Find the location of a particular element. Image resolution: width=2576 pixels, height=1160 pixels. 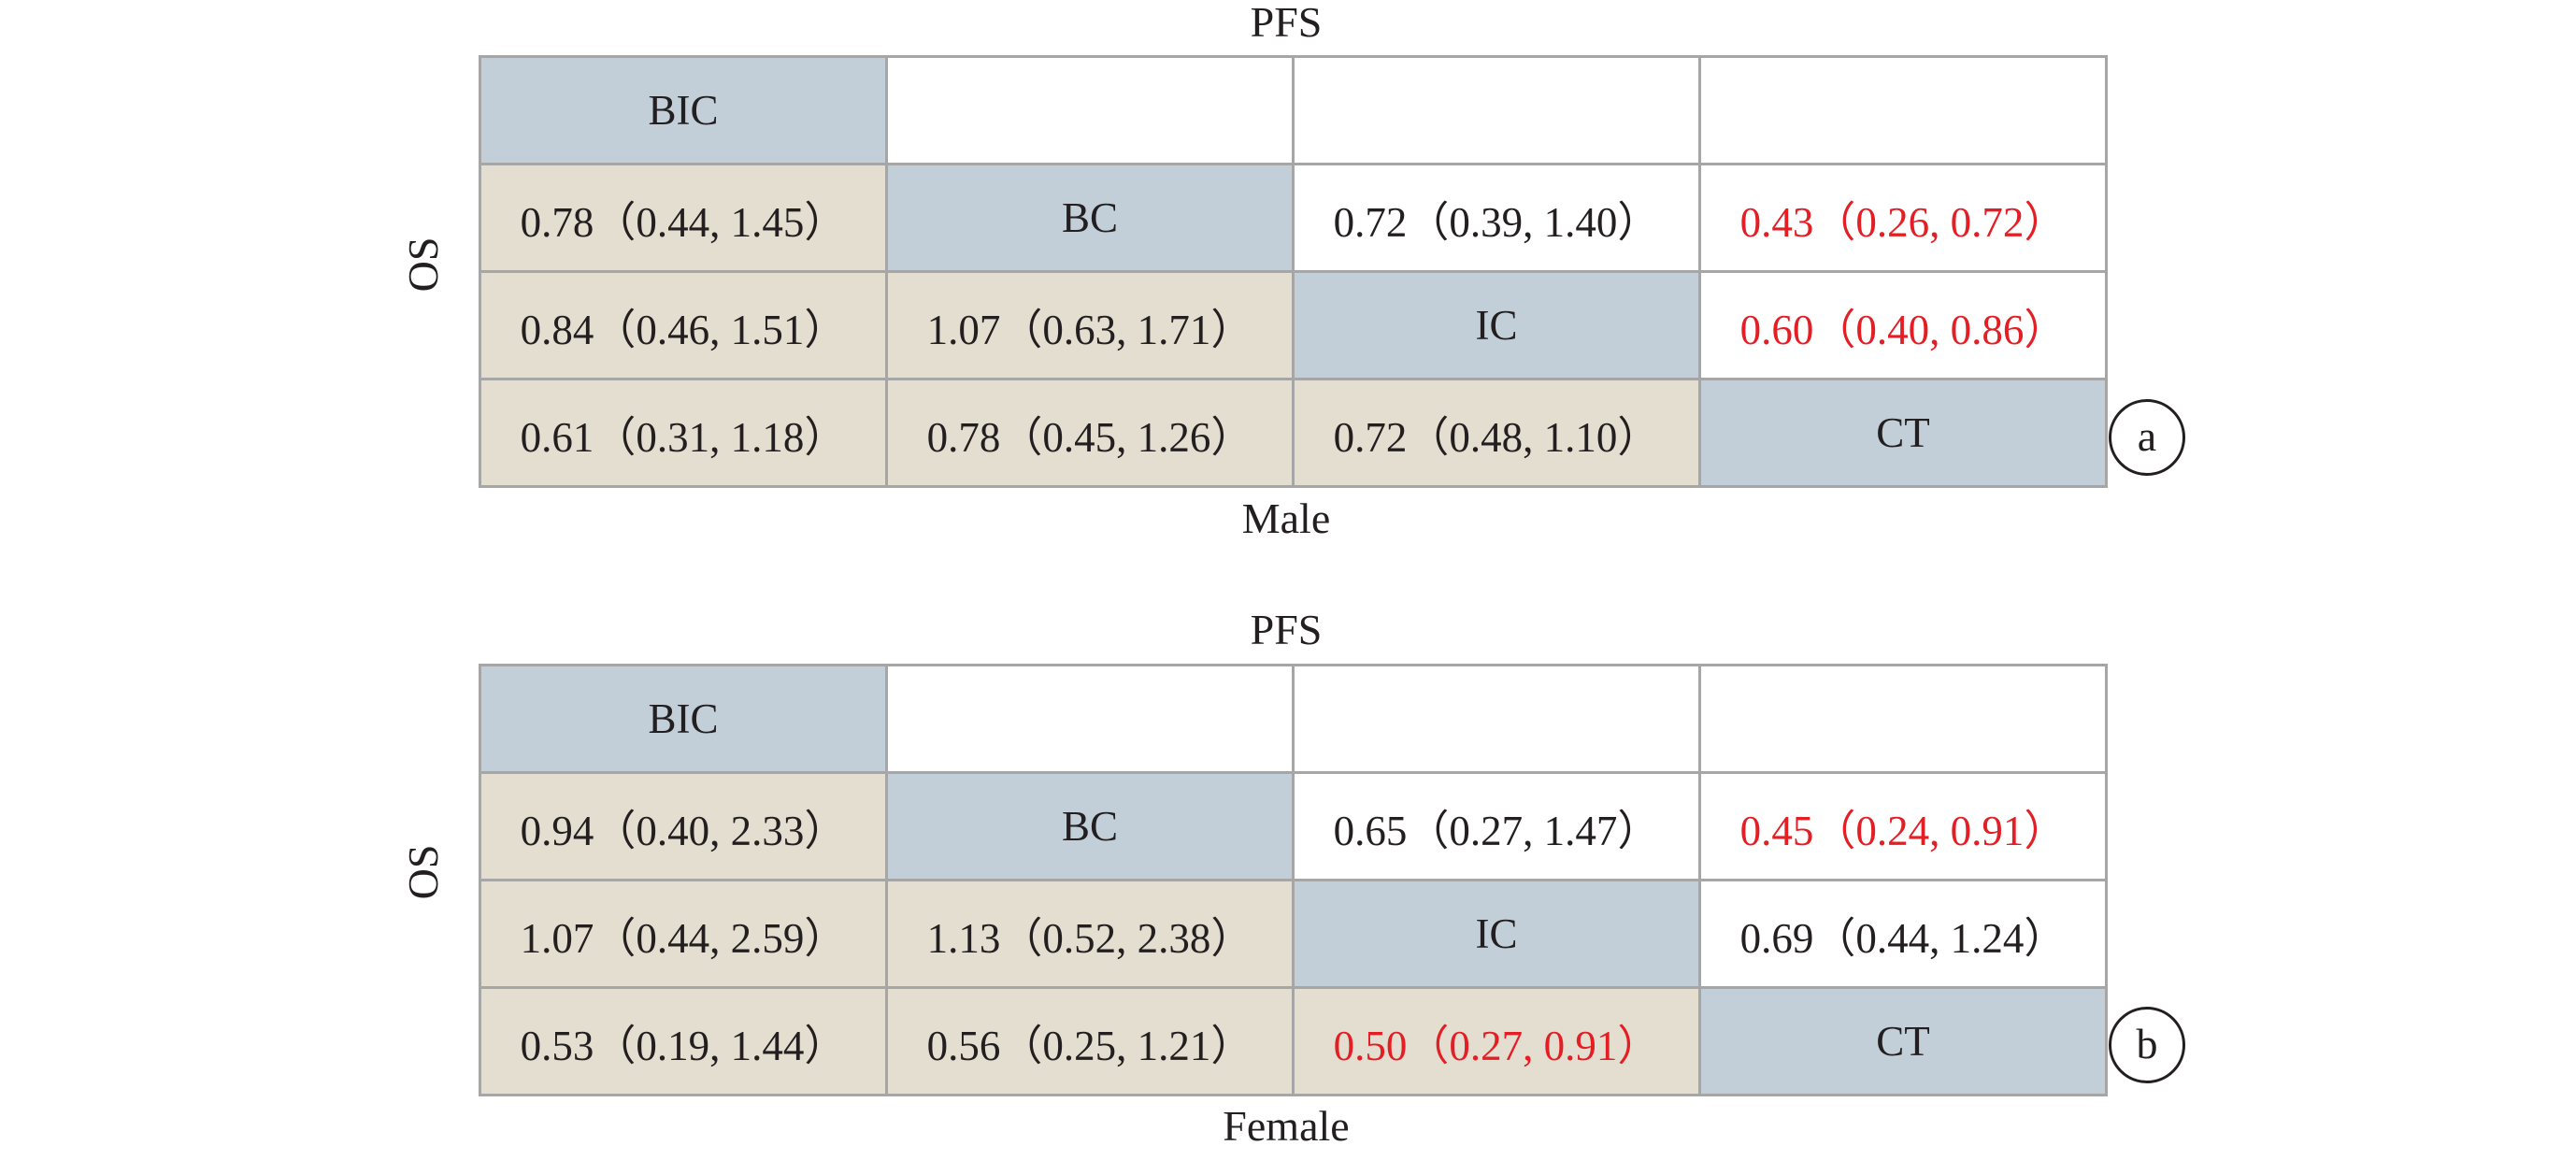

panel-a-pfs-label: PFS is located at coordinates (1286, 23).